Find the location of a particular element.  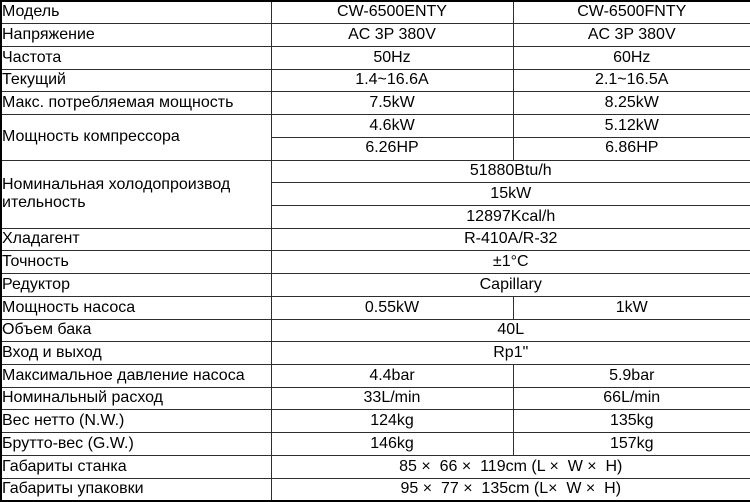

row-label: Габариты упаковки is located at coordinates (136, 489).